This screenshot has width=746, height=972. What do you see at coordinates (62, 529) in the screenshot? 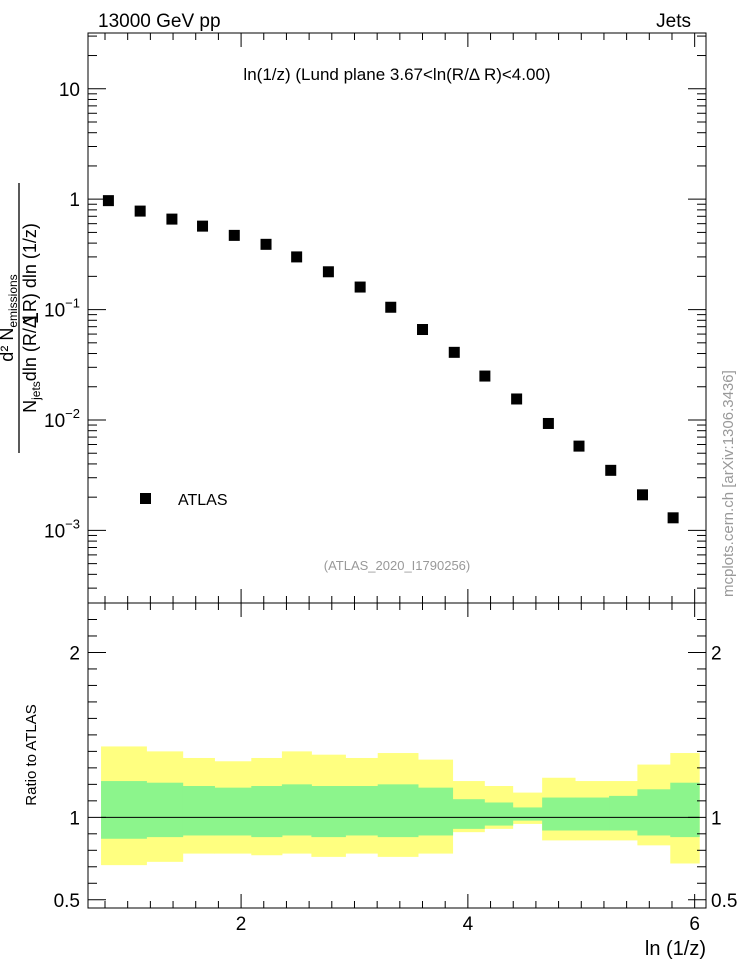
I see `y-tick-label: 10⁻³` at bounding box center [62, 529].